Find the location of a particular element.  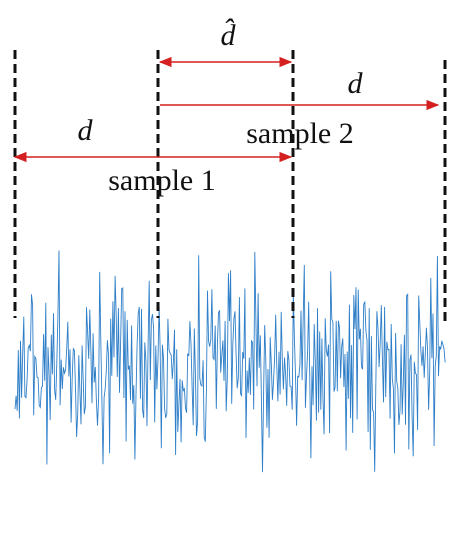

sample-label: sample 1 is located at coordinates (161, 180).